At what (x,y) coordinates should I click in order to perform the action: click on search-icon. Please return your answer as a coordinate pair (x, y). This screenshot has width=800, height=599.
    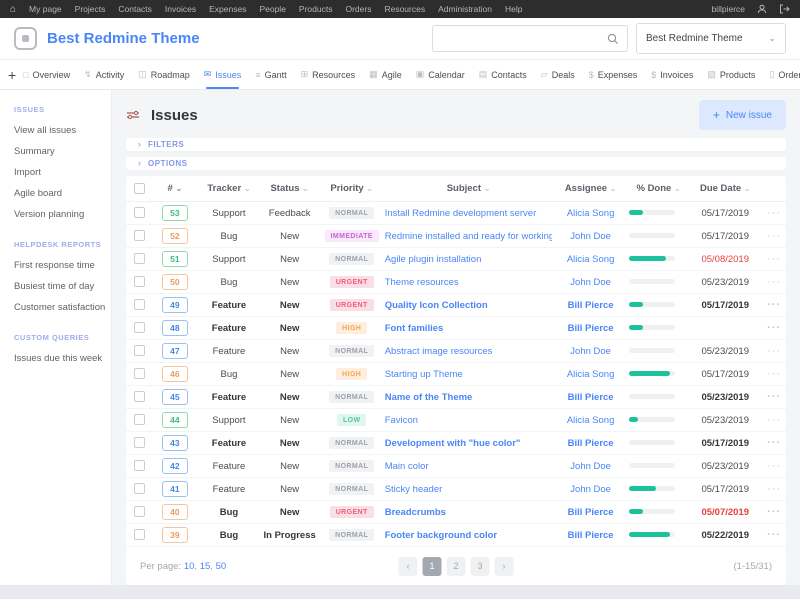
    Looking at the image, I should click on (613, 39).